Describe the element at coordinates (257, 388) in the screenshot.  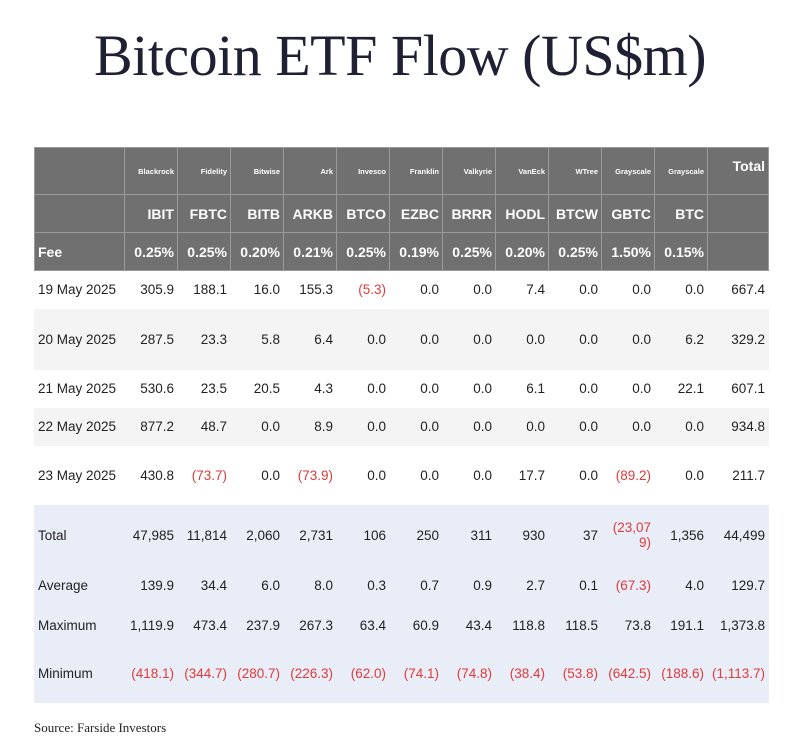
I see `flow-value: 20.5` at that location.